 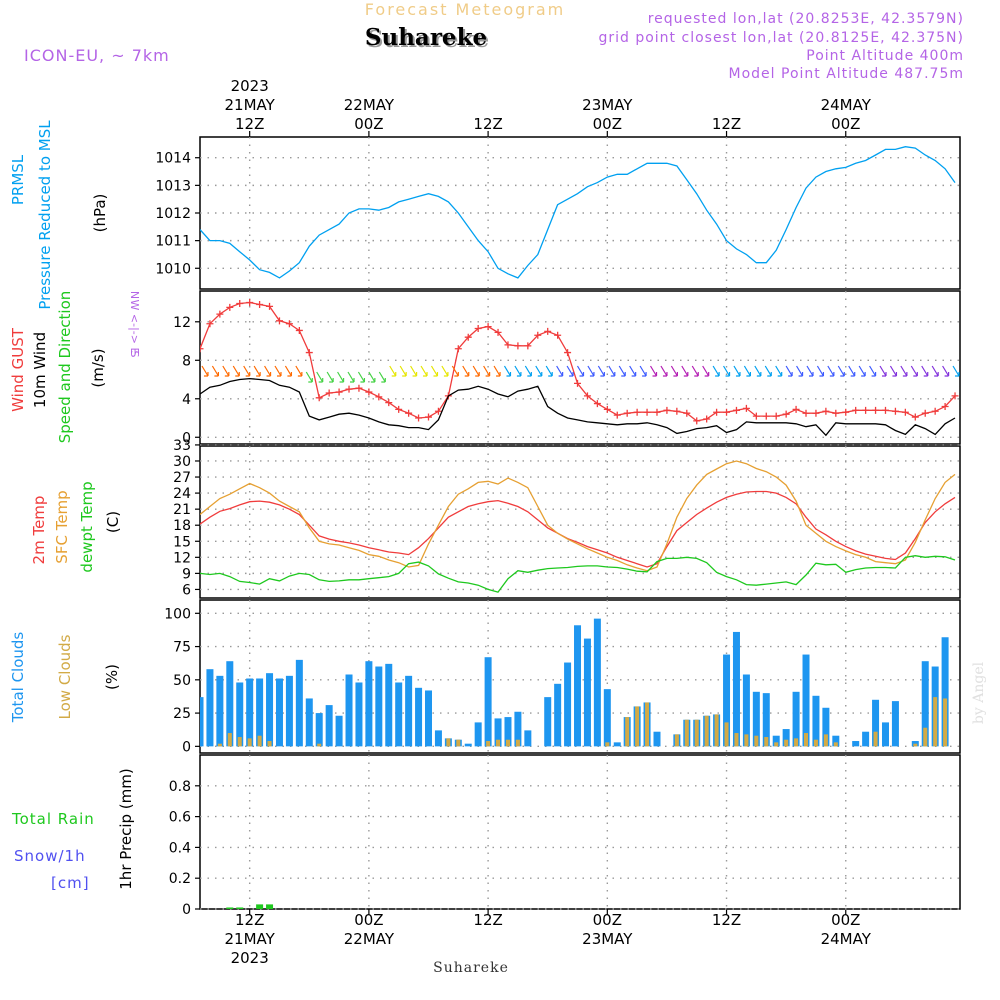 I want to click on model-altitude: Model Point Altitude 487.75m, so click(x=846, y=74).